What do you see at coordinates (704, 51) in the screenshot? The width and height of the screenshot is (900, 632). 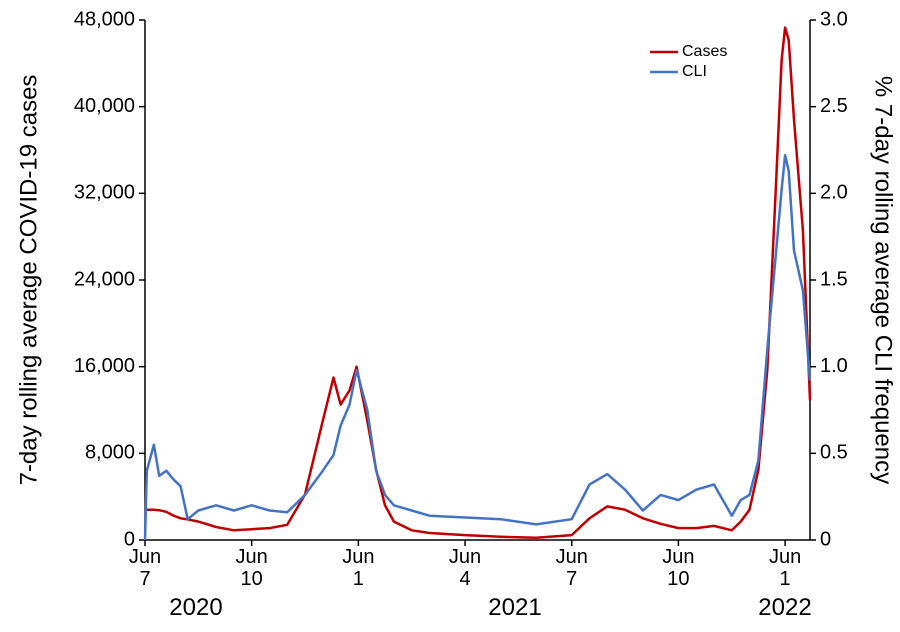 I see `legend-label: Cases` at bounding box center [704, 51].